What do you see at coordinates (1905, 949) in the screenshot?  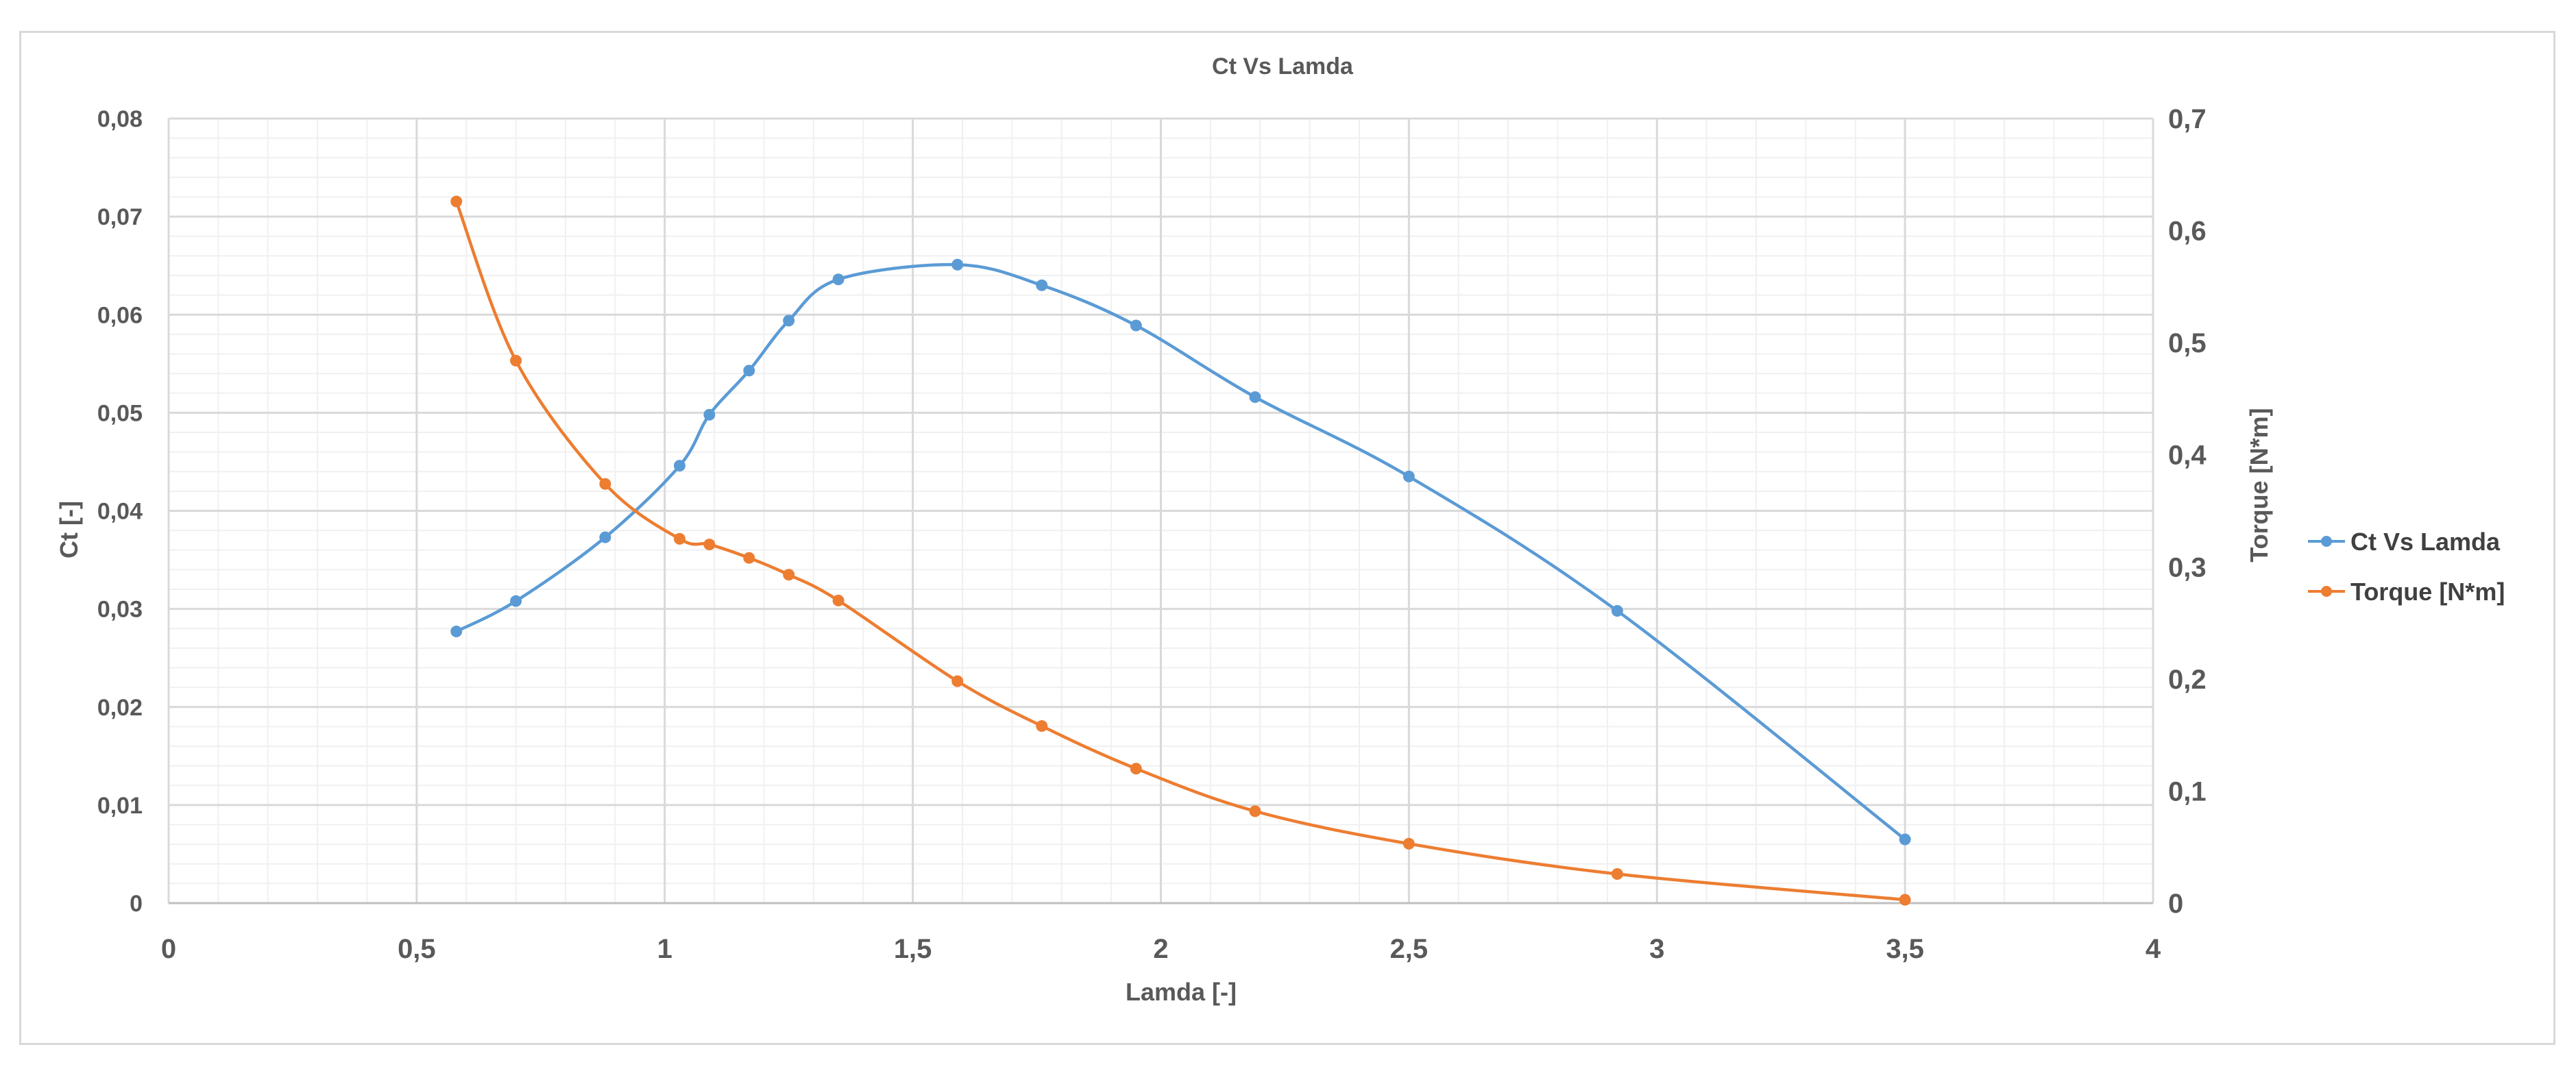 I see `x-tick-label: 3,5` at bounding box center [1905, 949].